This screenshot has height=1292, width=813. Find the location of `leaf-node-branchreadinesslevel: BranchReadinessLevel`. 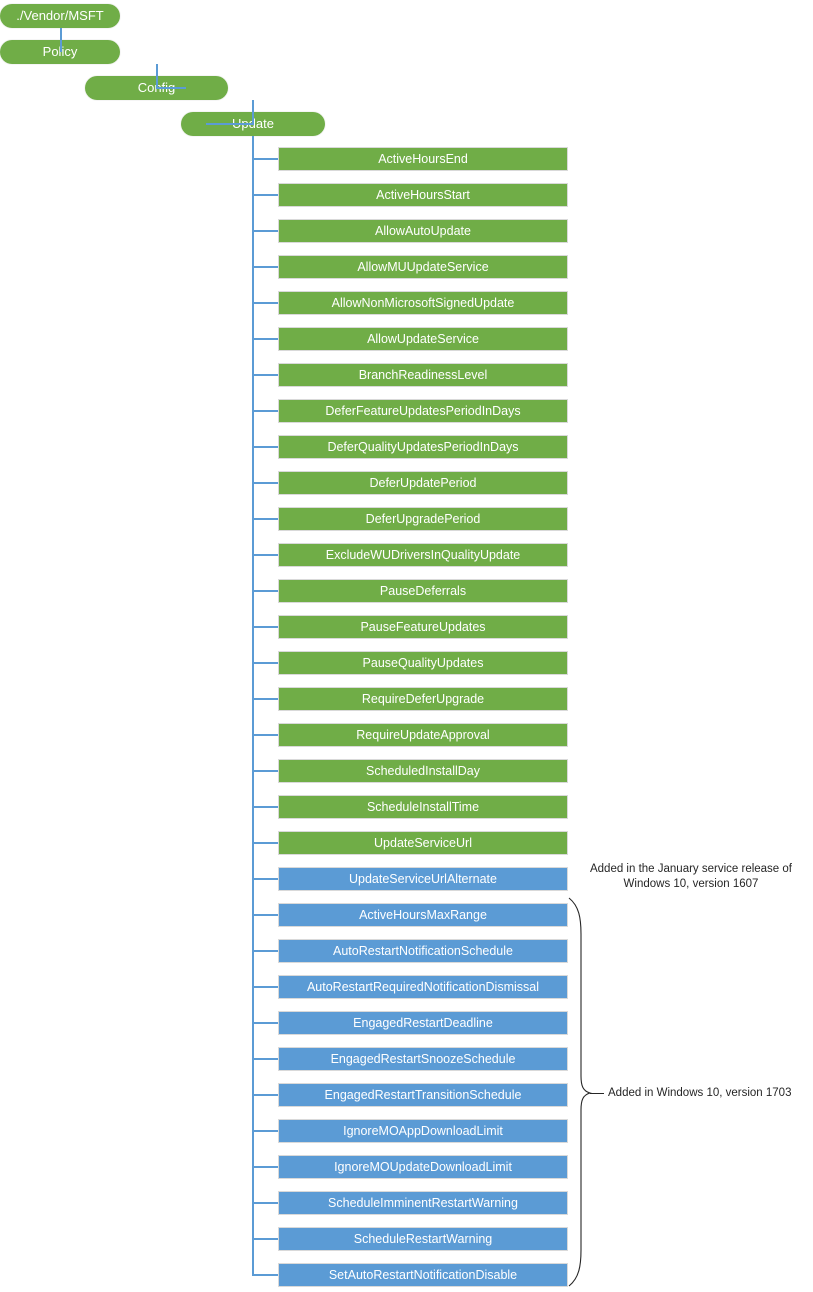

leaf-node-branchreadinesslevel: BranchReadinessLevel is located at coordinates (423, 375).